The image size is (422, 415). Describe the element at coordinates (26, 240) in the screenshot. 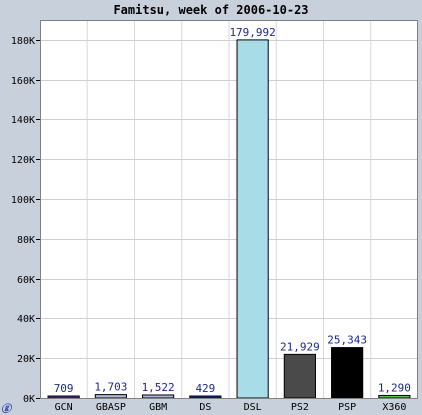

I see `y-tick-label: 80K` at that location.